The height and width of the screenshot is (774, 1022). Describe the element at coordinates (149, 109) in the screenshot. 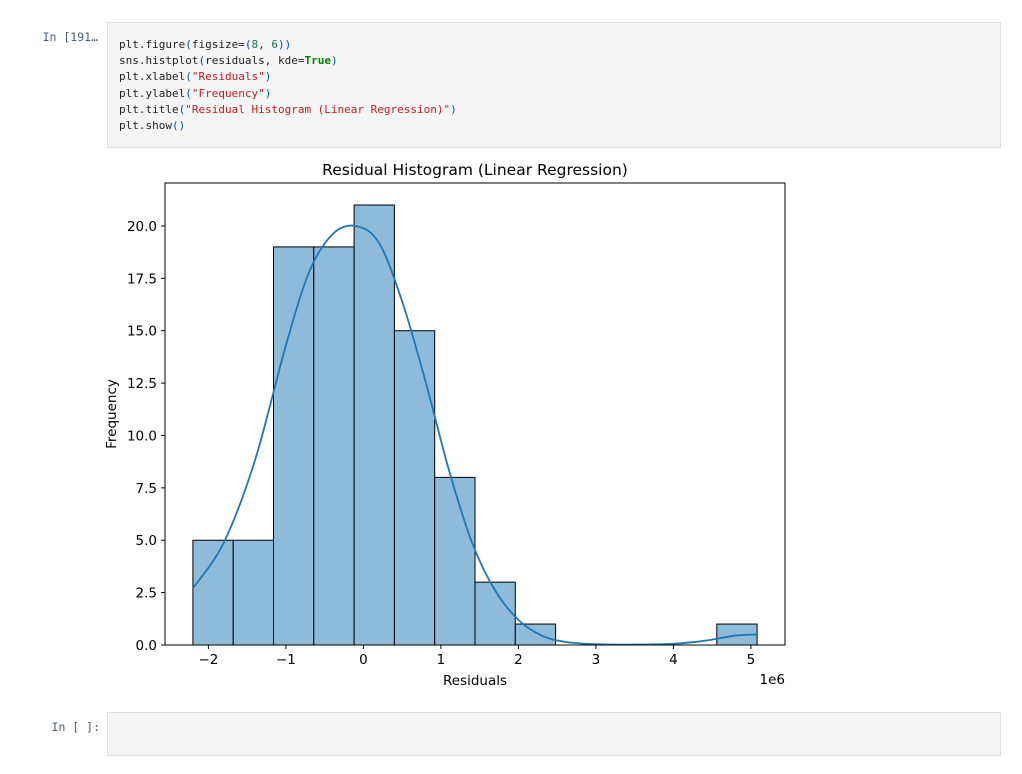

I see `code-token: plt.title` at that location.